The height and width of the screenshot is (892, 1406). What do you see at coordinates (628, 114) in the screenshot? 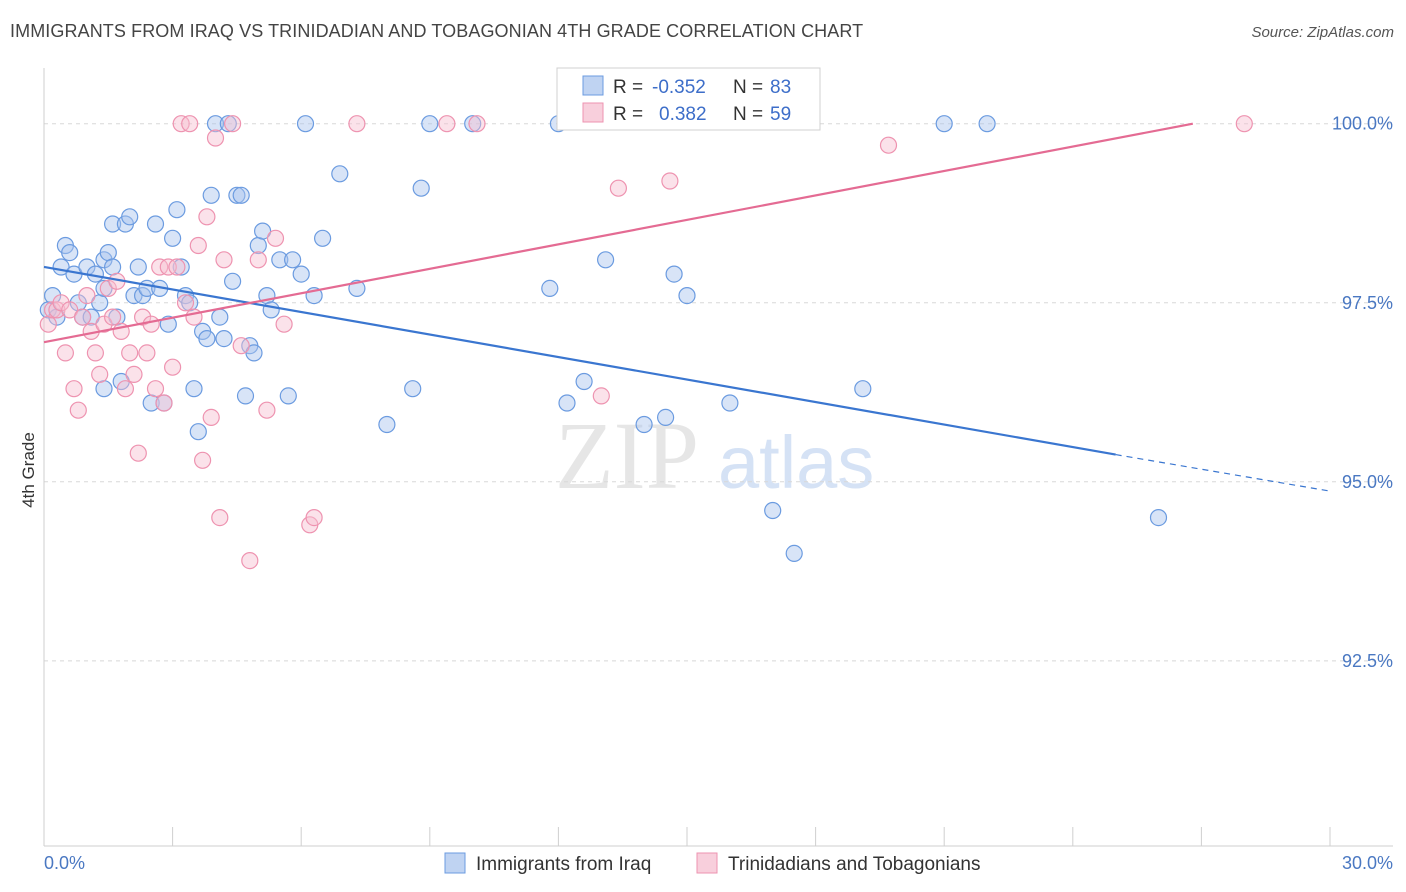
I see `legend-r-label-2: R =` at bounding box center [628, 114].